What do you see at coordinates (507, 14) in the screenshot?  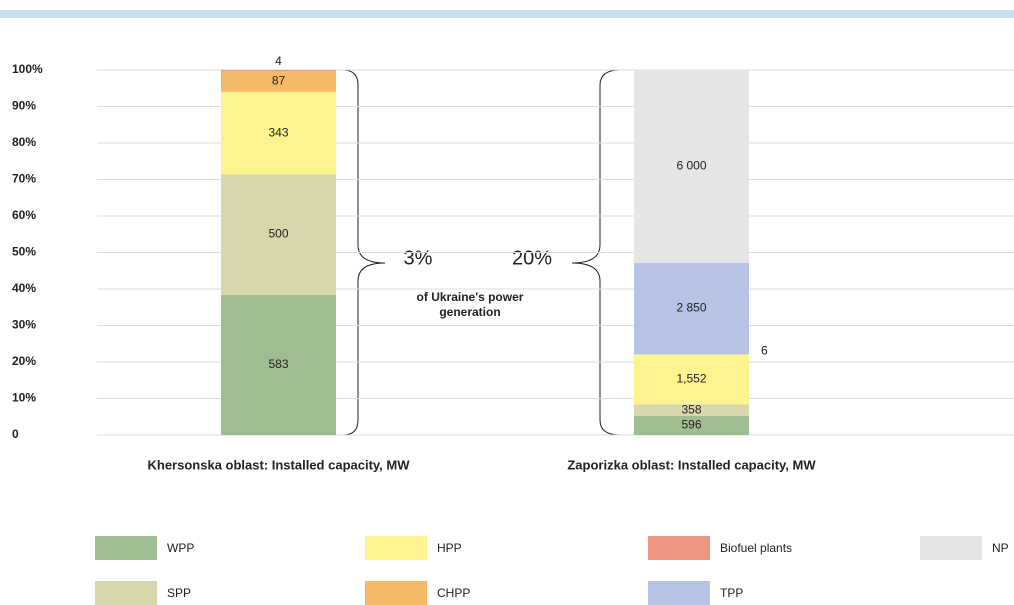 I see `top-band` at bounding box center [507, 14].